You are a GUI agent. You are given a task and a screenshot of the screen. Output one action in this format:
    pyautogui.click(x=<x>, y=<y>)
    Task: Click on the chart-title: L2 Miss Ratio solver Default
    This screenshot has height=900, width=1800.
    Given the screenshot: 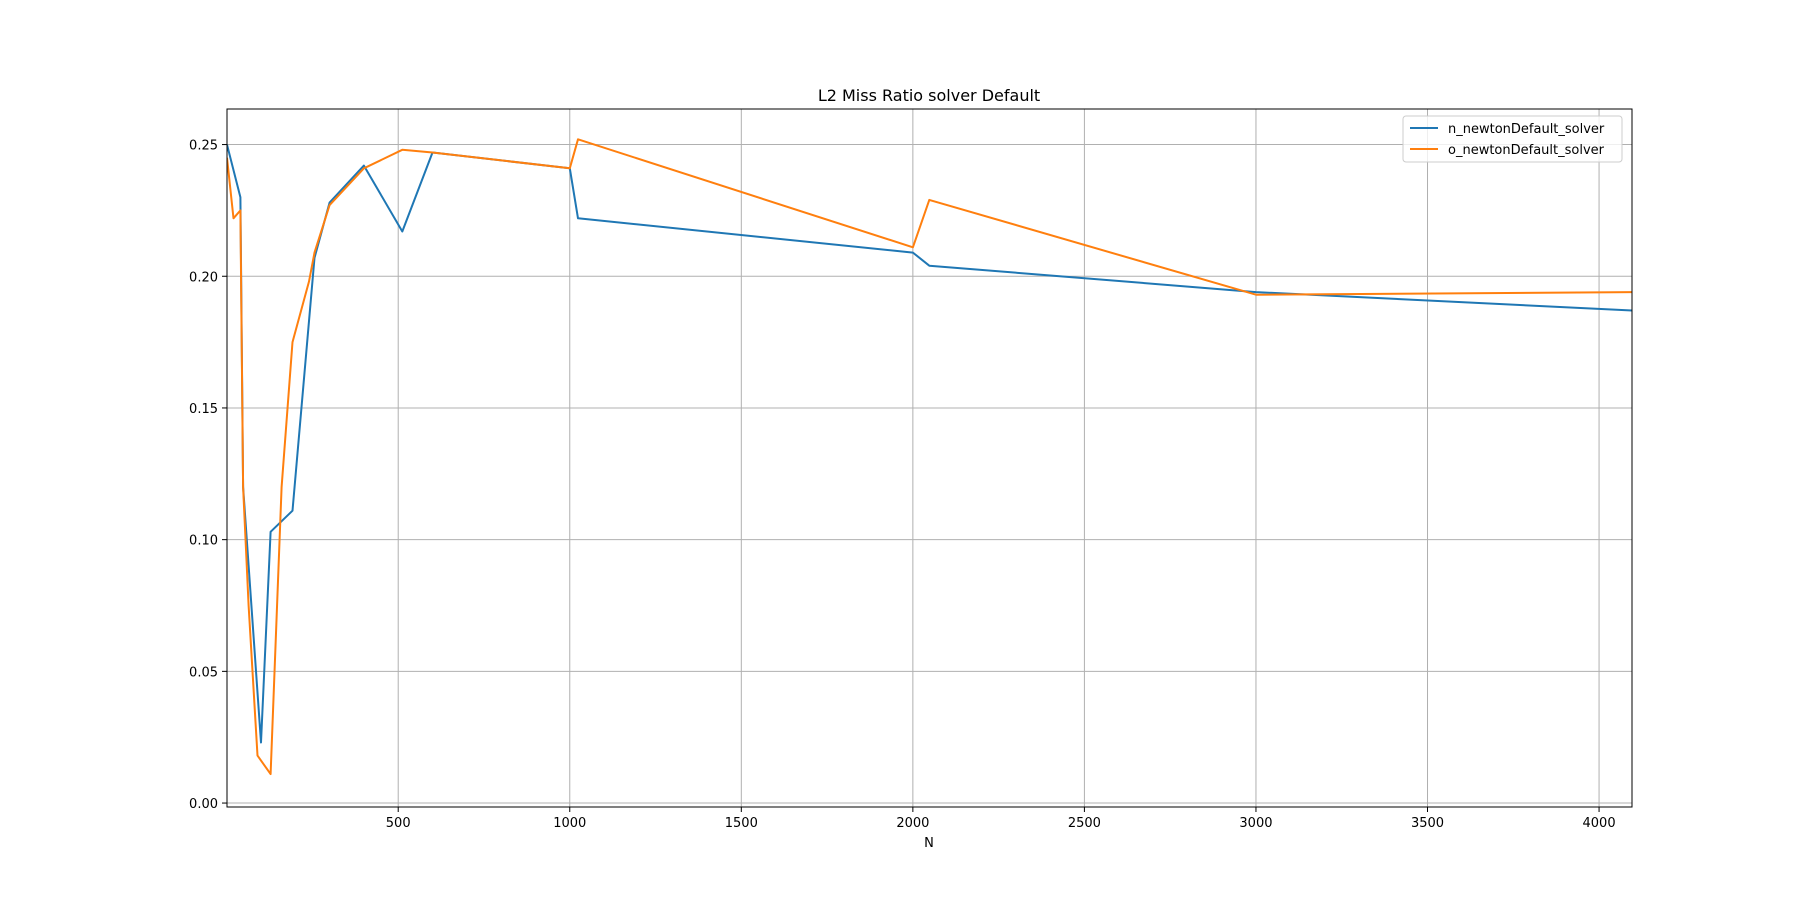 What is the action you would take?
    pyautogui.click(x=929, y=95)
    